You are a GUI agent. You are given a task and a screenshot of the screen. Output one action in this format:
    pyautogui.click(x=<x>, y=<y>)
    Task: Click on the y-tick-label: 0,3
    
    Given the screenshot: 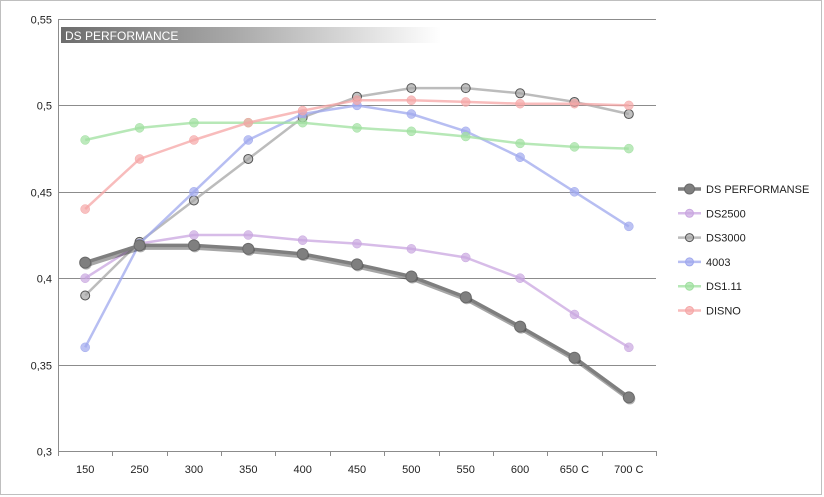 What is the action you would take?
    pyautogui.click(x=44, y=453)
    